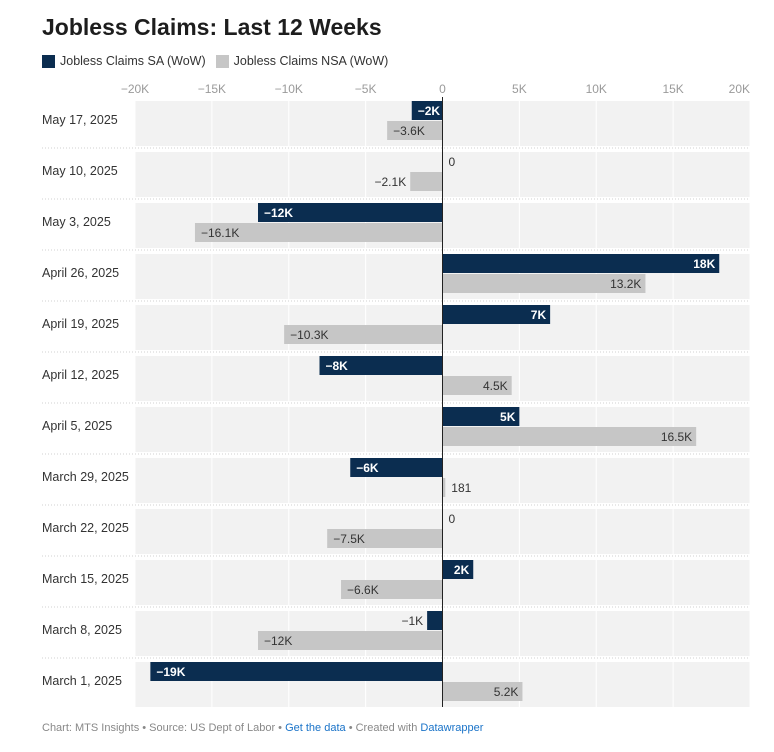  What do you see at coordinates (349, 539) in the screenshot?
I see `data-label-nsa: −7.5K` at bounding box center [349, 539].